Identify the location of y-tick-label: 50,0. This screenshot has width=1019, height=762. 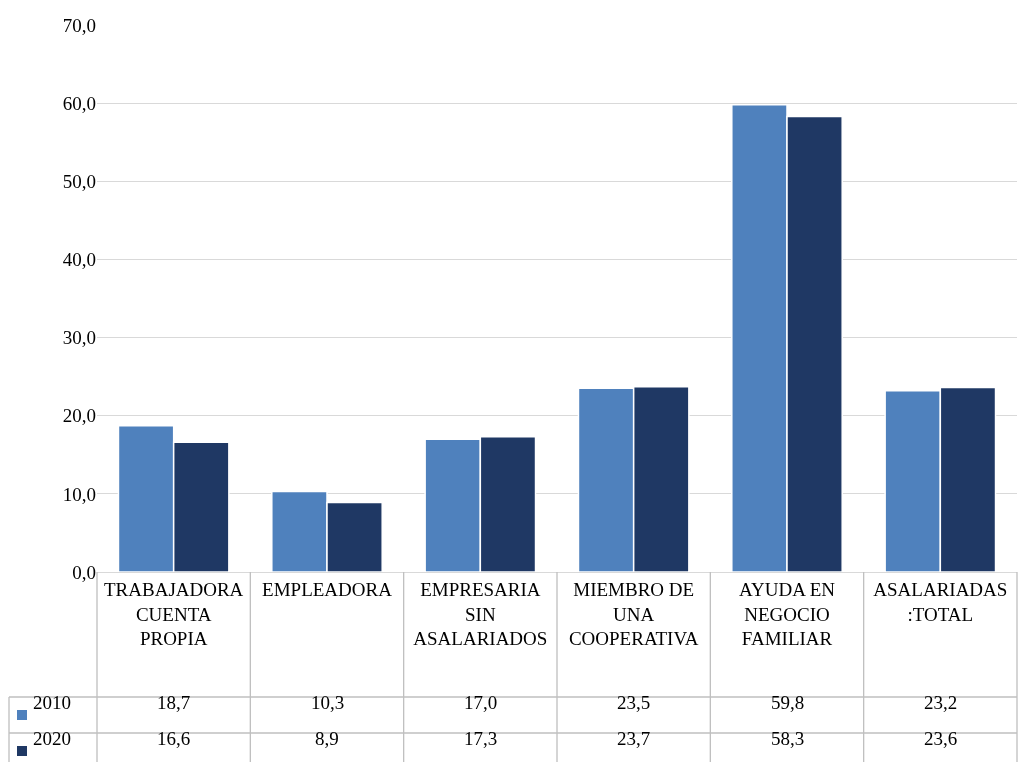
(79, 181).